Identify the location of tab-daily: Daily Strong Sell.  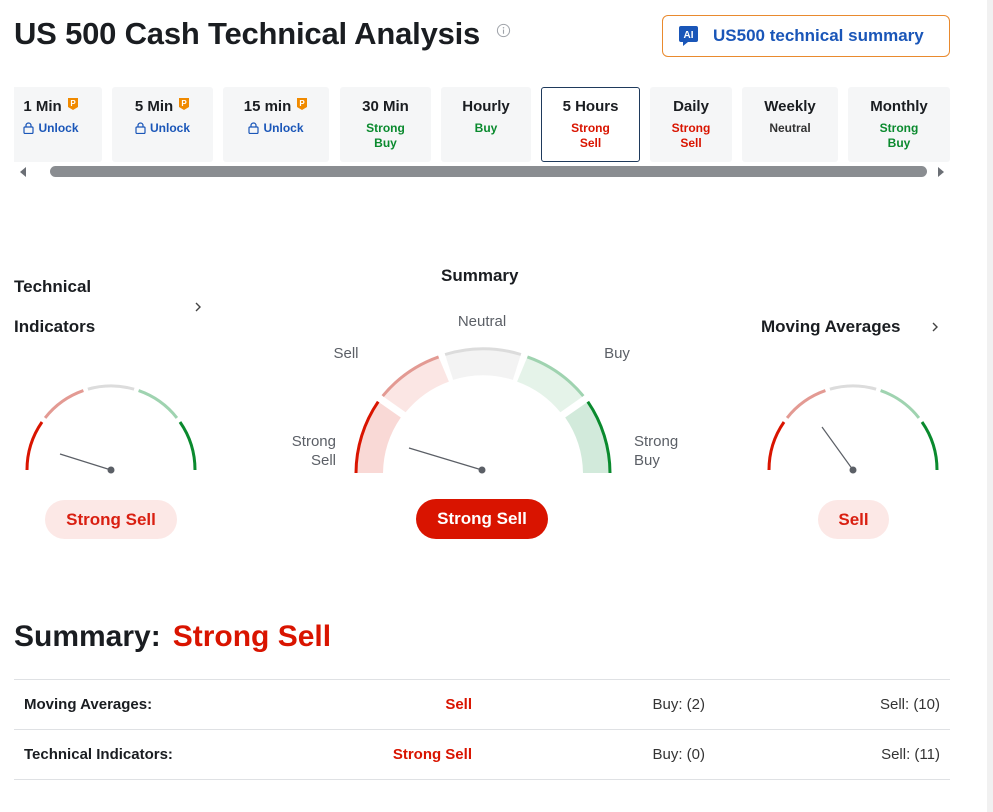
(691, 124).